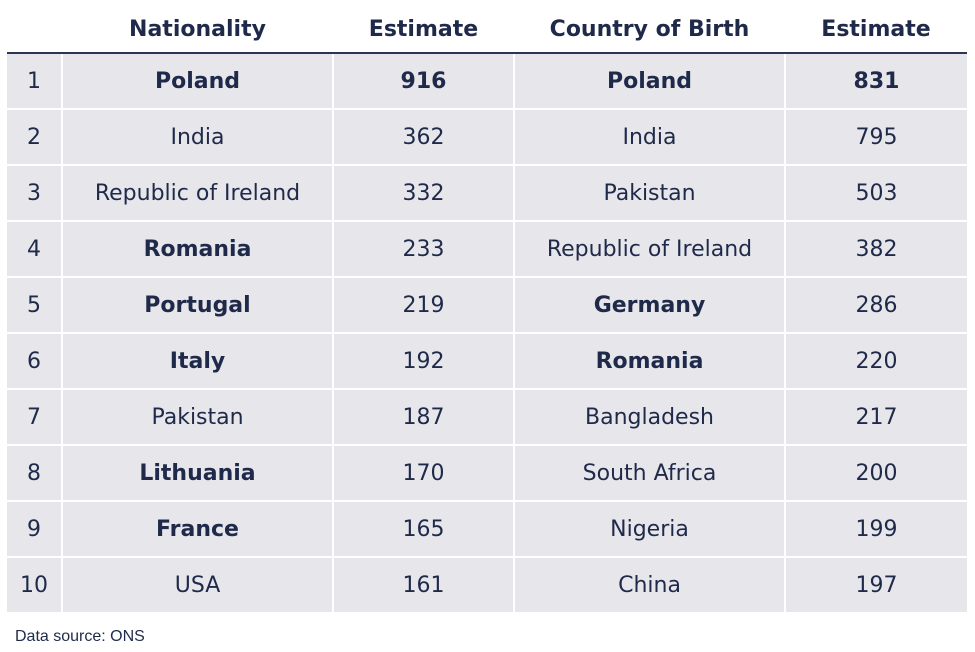 The height and width of the screenshot is (652, 975). What do you see at coordinates (35, 81) in the screenshot?
I see `rank-cell: 1` at bounding box center [35, 81].